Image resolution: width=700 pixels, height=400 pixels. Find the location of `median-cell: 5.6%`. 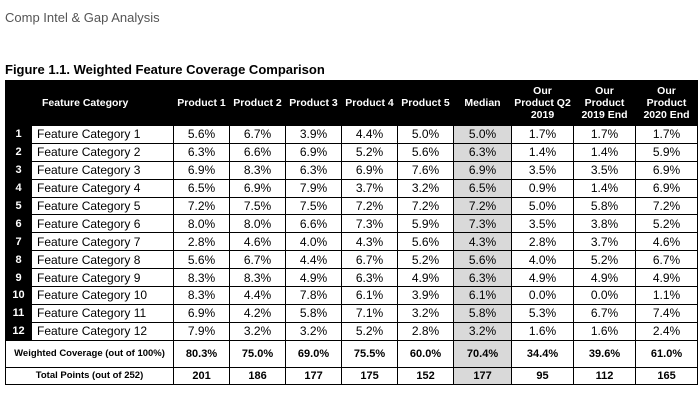

median-cell: 5.6% is located at coordinates (483, 260).